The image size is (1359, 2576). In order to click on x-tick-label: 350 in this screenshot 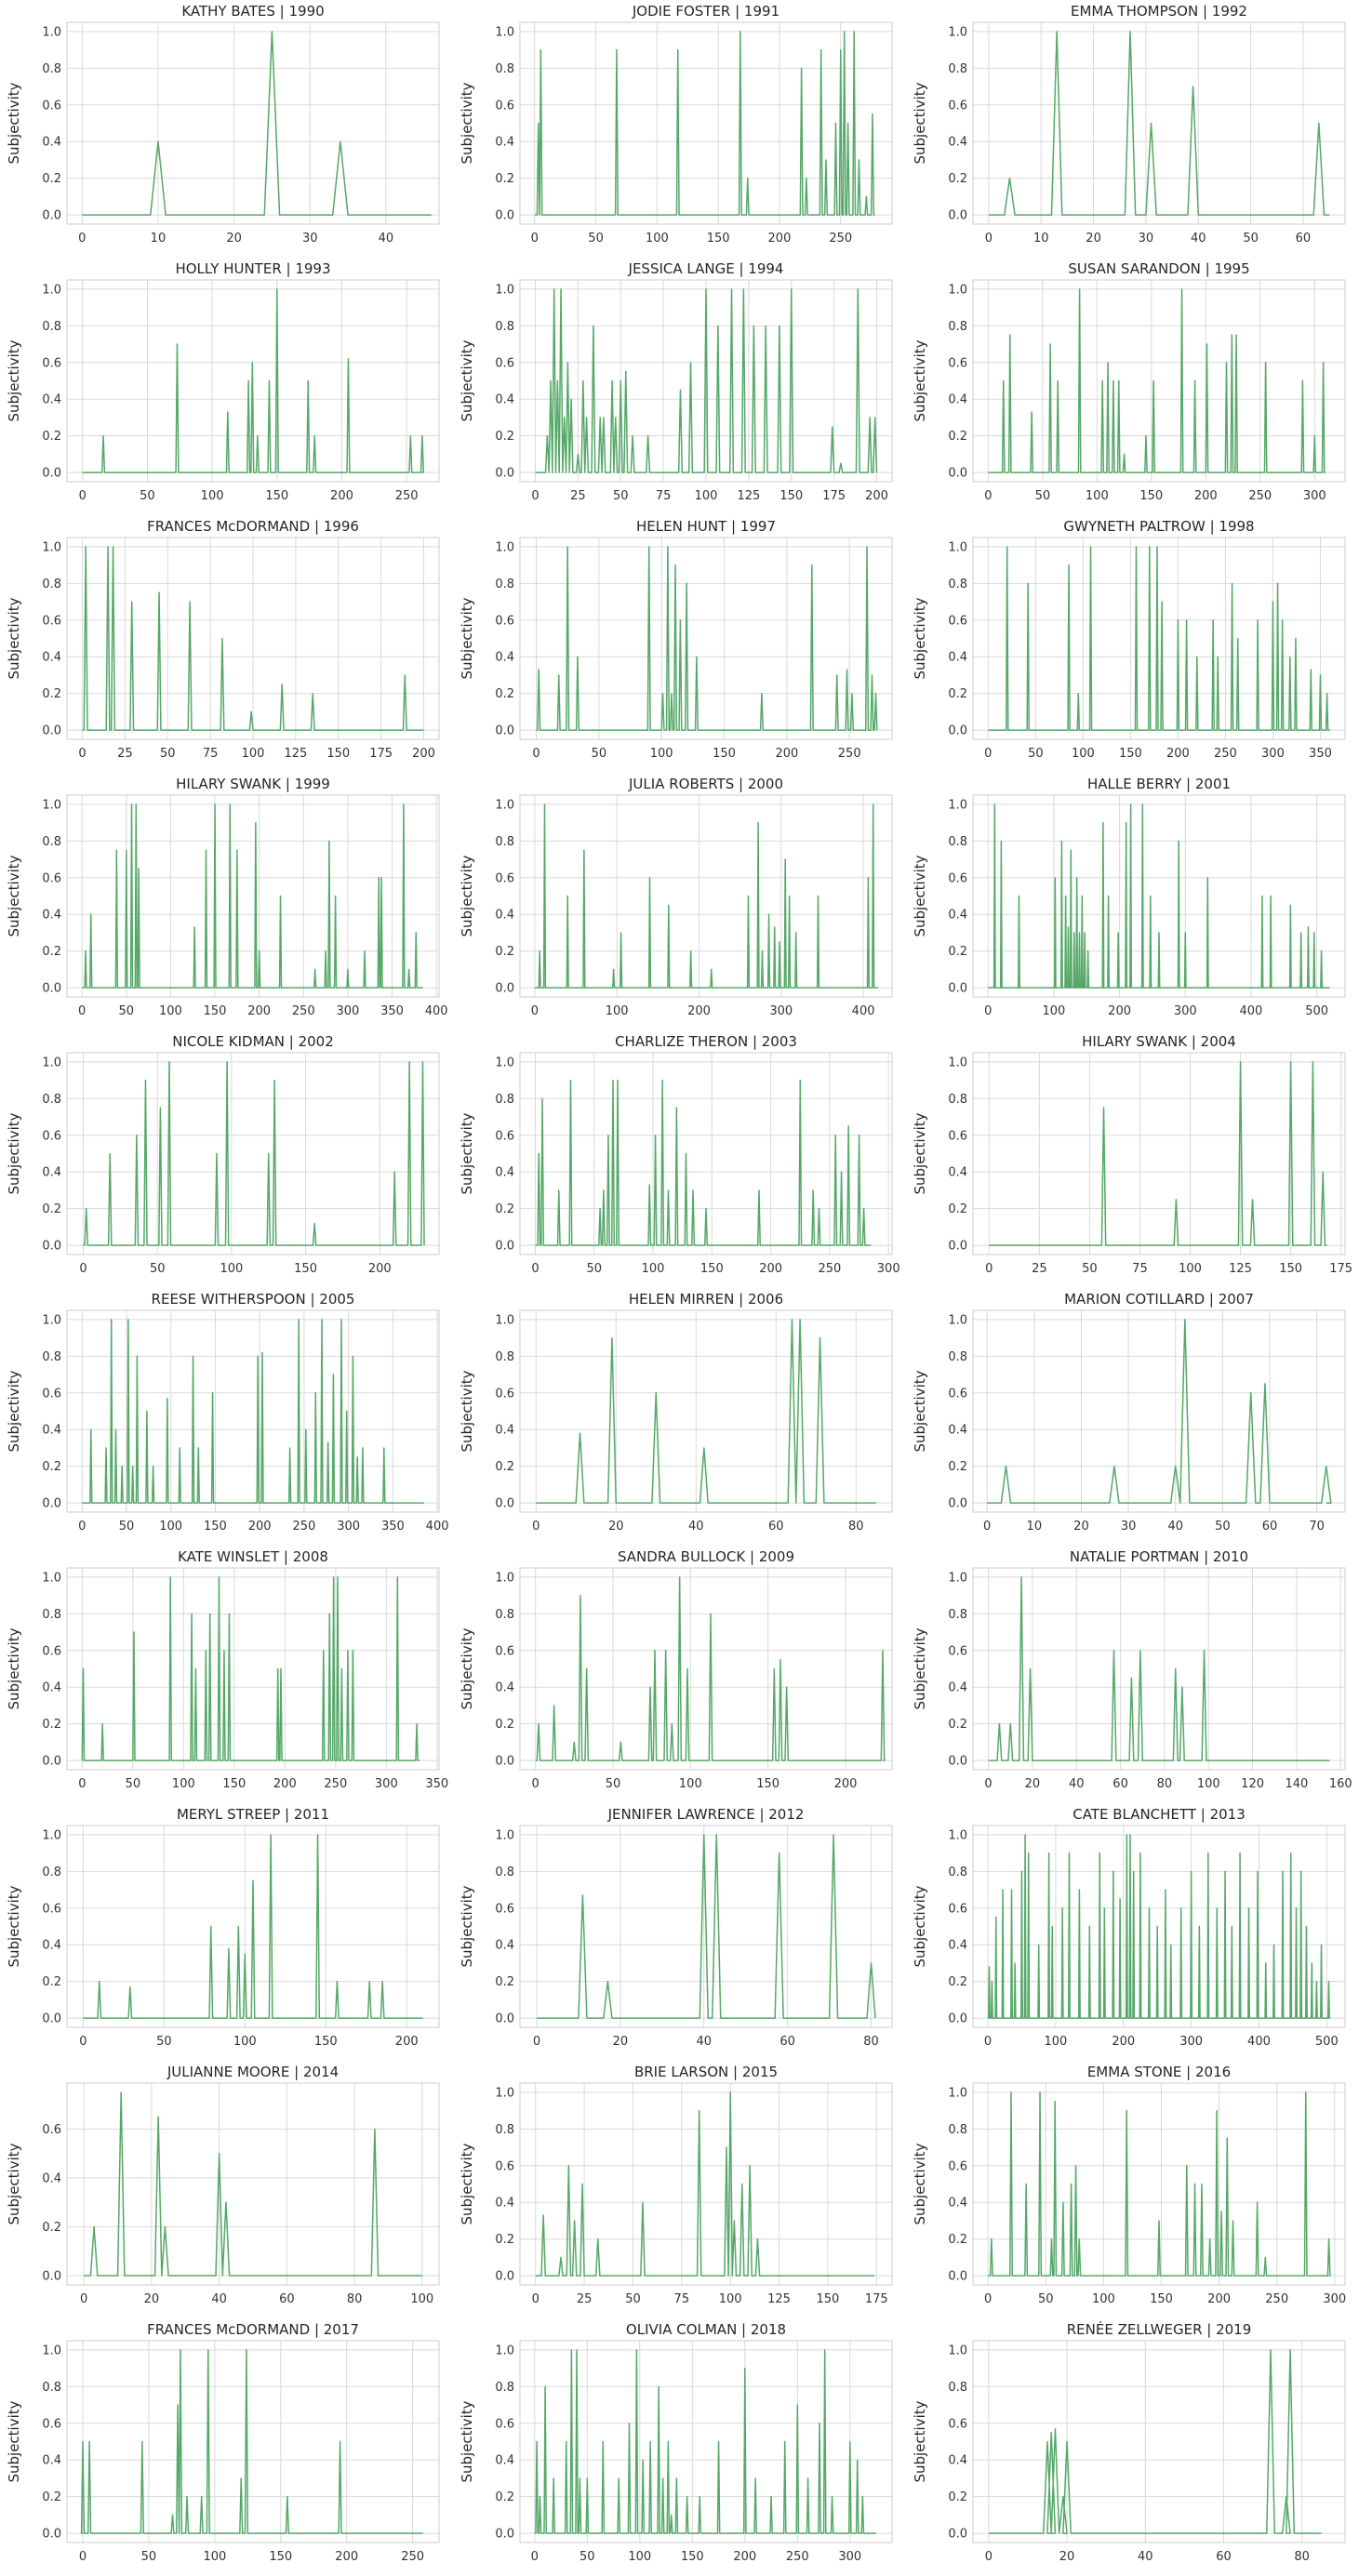, I will do `click(393, 1527)`.